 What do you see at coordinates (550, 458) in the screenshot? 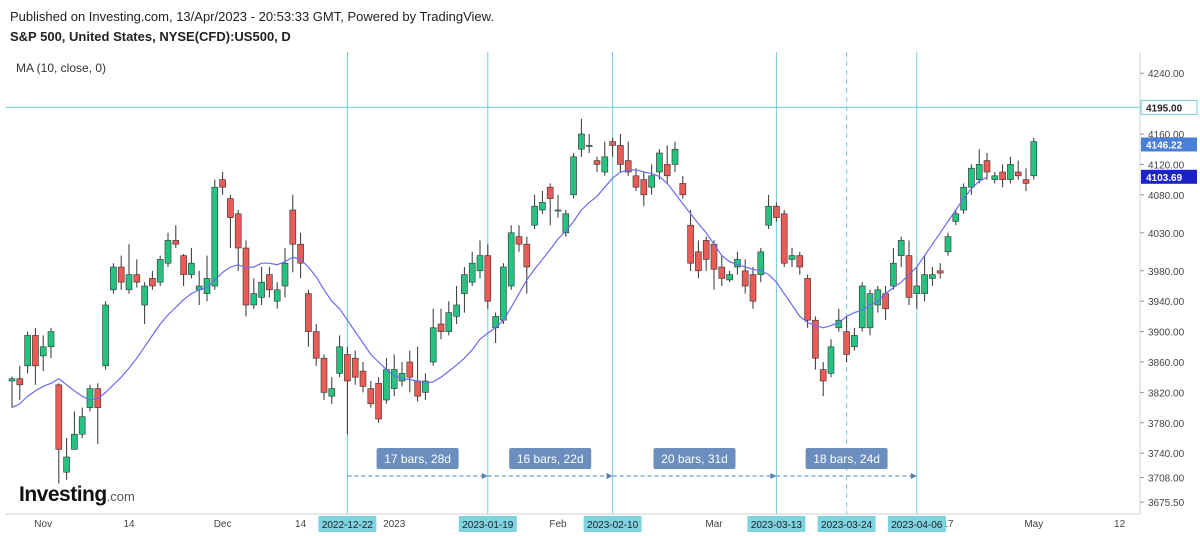
I see `interval-badge` at bounding box center [550, 458].